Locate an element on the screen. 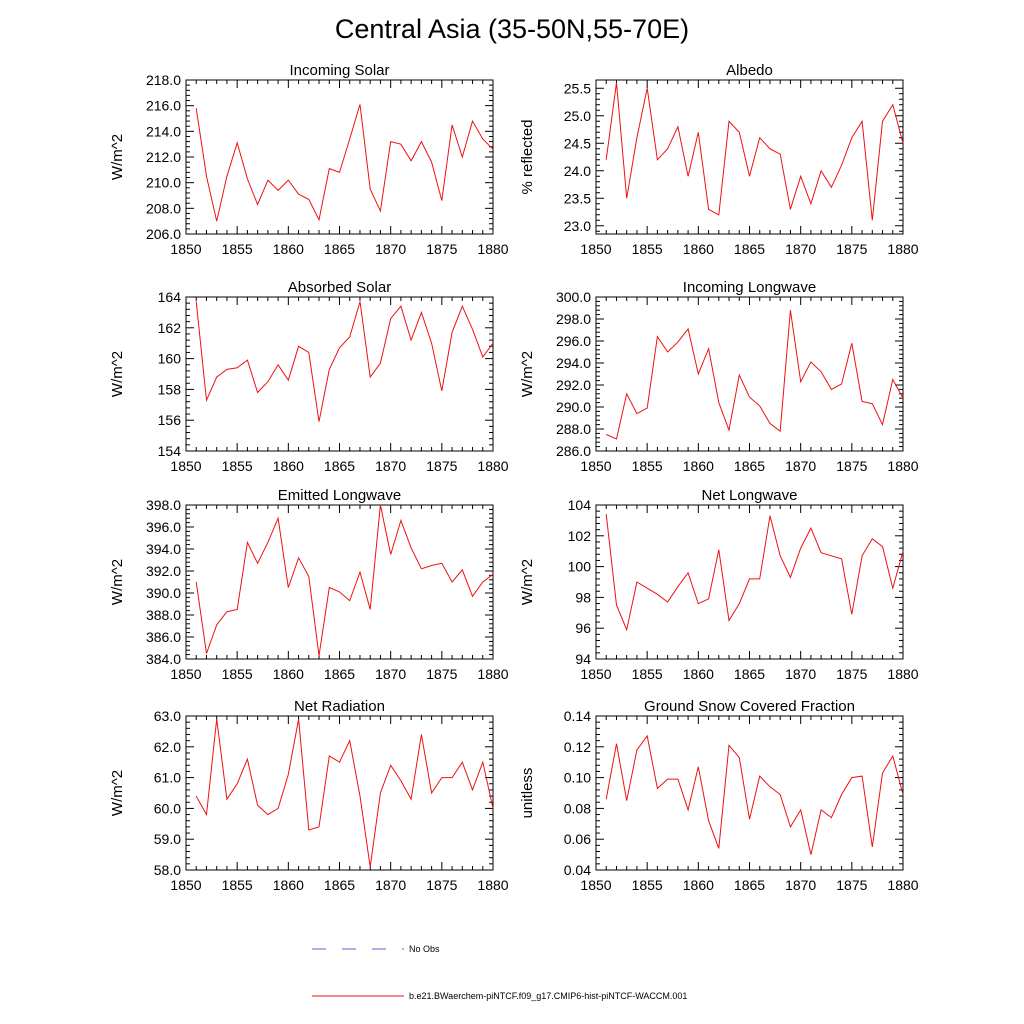 The height and width of the screenshot is (1024, 1024). panel-title: Net Radiation is located at coordinates (339, 706).